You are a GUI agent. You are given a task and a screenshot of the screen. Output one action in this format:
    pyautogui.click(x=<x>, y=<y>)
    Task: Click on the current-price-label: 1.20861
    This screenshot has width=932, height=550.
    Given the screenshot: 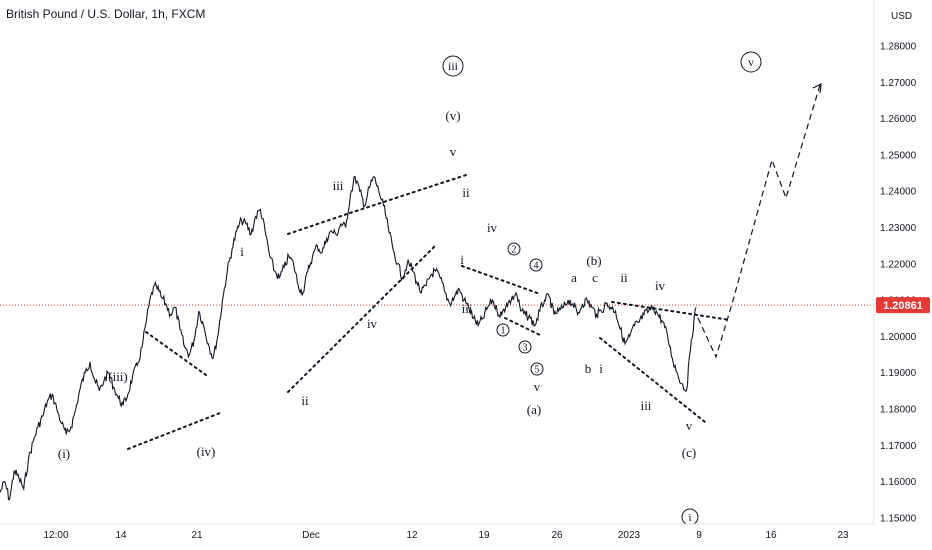 What is the action you would take?
    pyautogui.click(x=903, y=306)
    